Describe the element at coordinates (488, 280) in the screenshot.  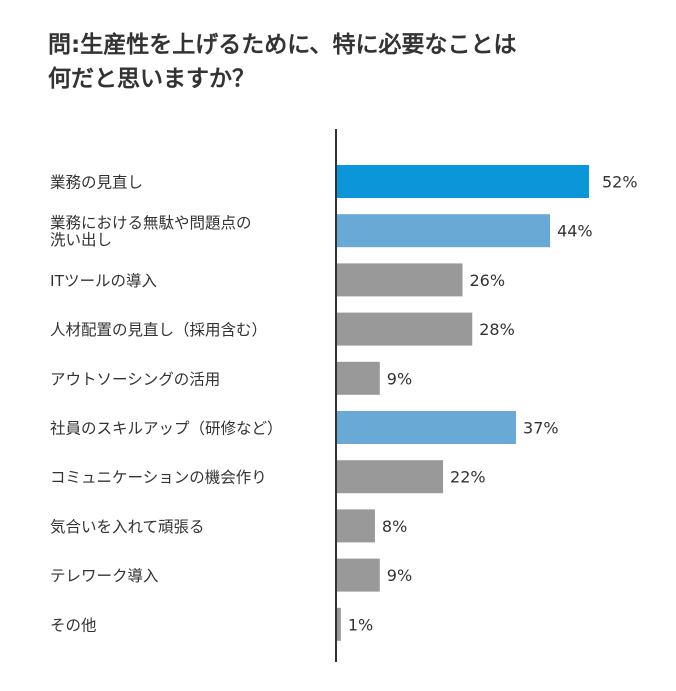
I see `data-label: 26%` at that location.